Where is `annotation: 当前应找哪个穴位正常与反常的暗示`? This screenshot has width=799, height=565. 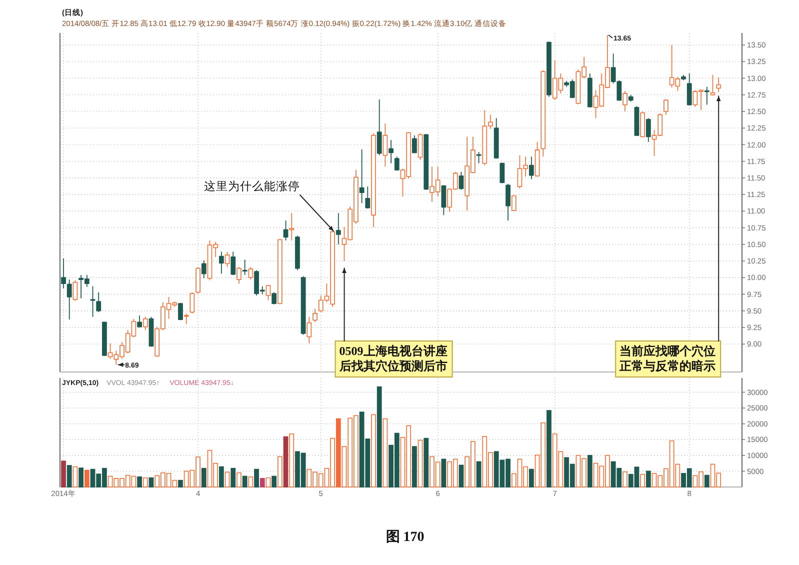
annotation: 当前应找哪个穴位正常与反常的暗示 is located at coordinates (667, 358).